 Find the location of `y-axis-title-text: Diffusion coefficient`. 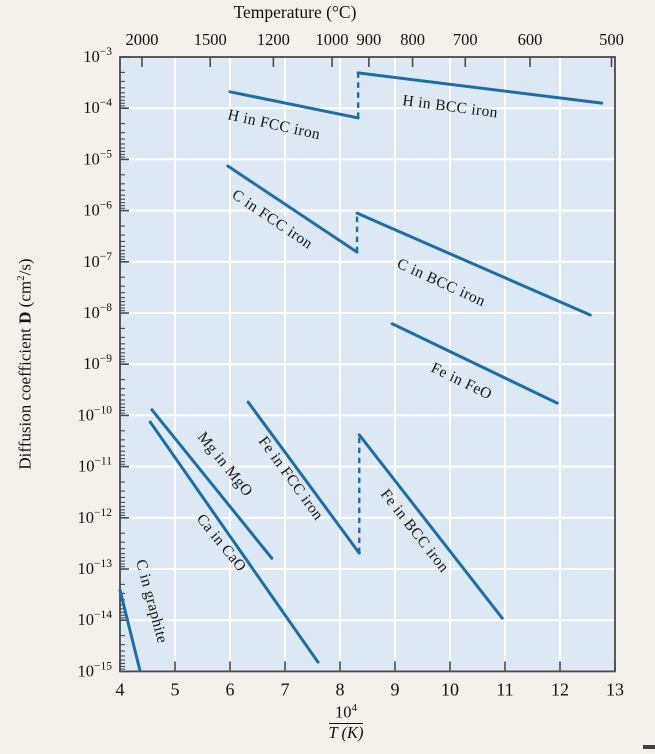

y-axis-title-text: Diffusion coefficient is located at coordinates (25, 399).